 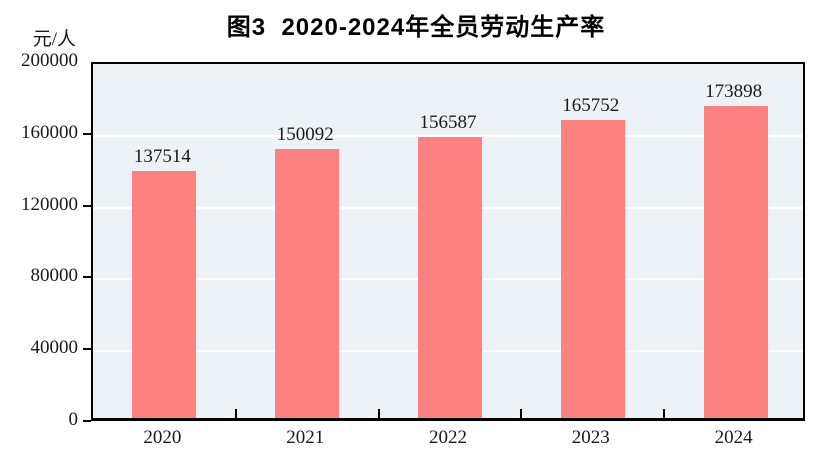 I want to click on x-tick-label: 2020, so click(x=162, y=437).